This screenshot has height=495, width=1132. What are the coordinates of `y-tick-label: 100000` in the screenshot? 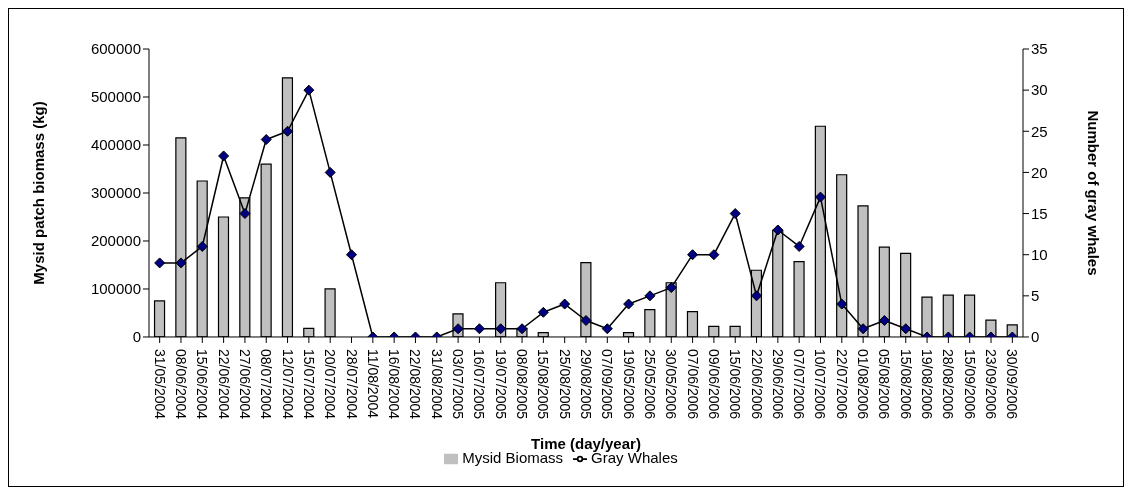 It's located at (115, 289).